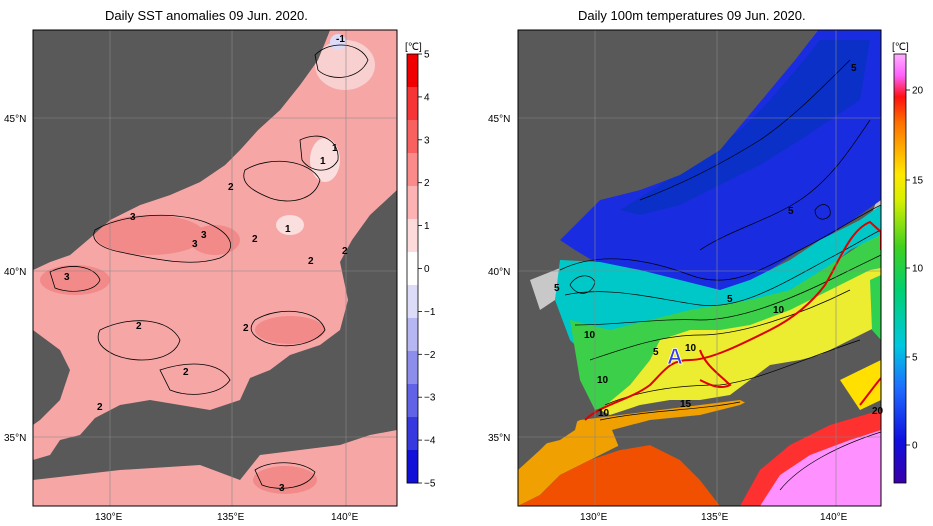 This screenshot has height=526, width=933. What do you see at coordinates (340, 39) in the screenshot?
I see `contour-label: -1` at bounding box center [340, 39].